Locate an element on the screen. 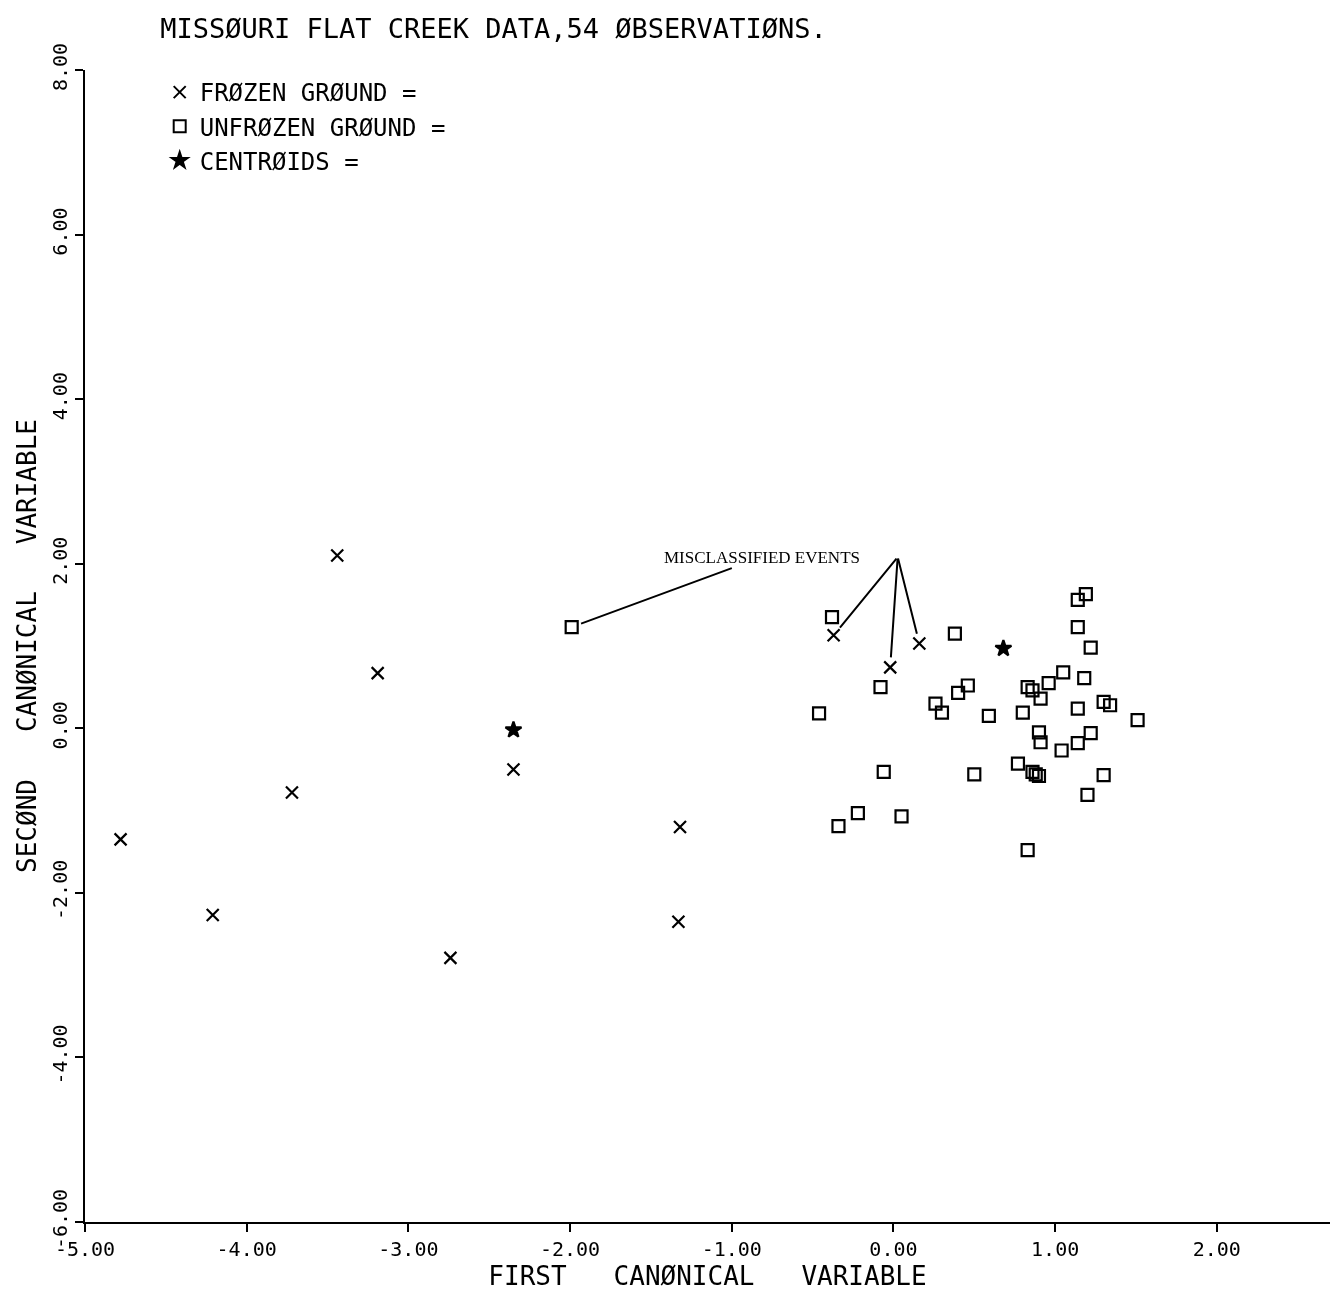  x-tick-label: -1.00 is located at coordinates (731, 1249).